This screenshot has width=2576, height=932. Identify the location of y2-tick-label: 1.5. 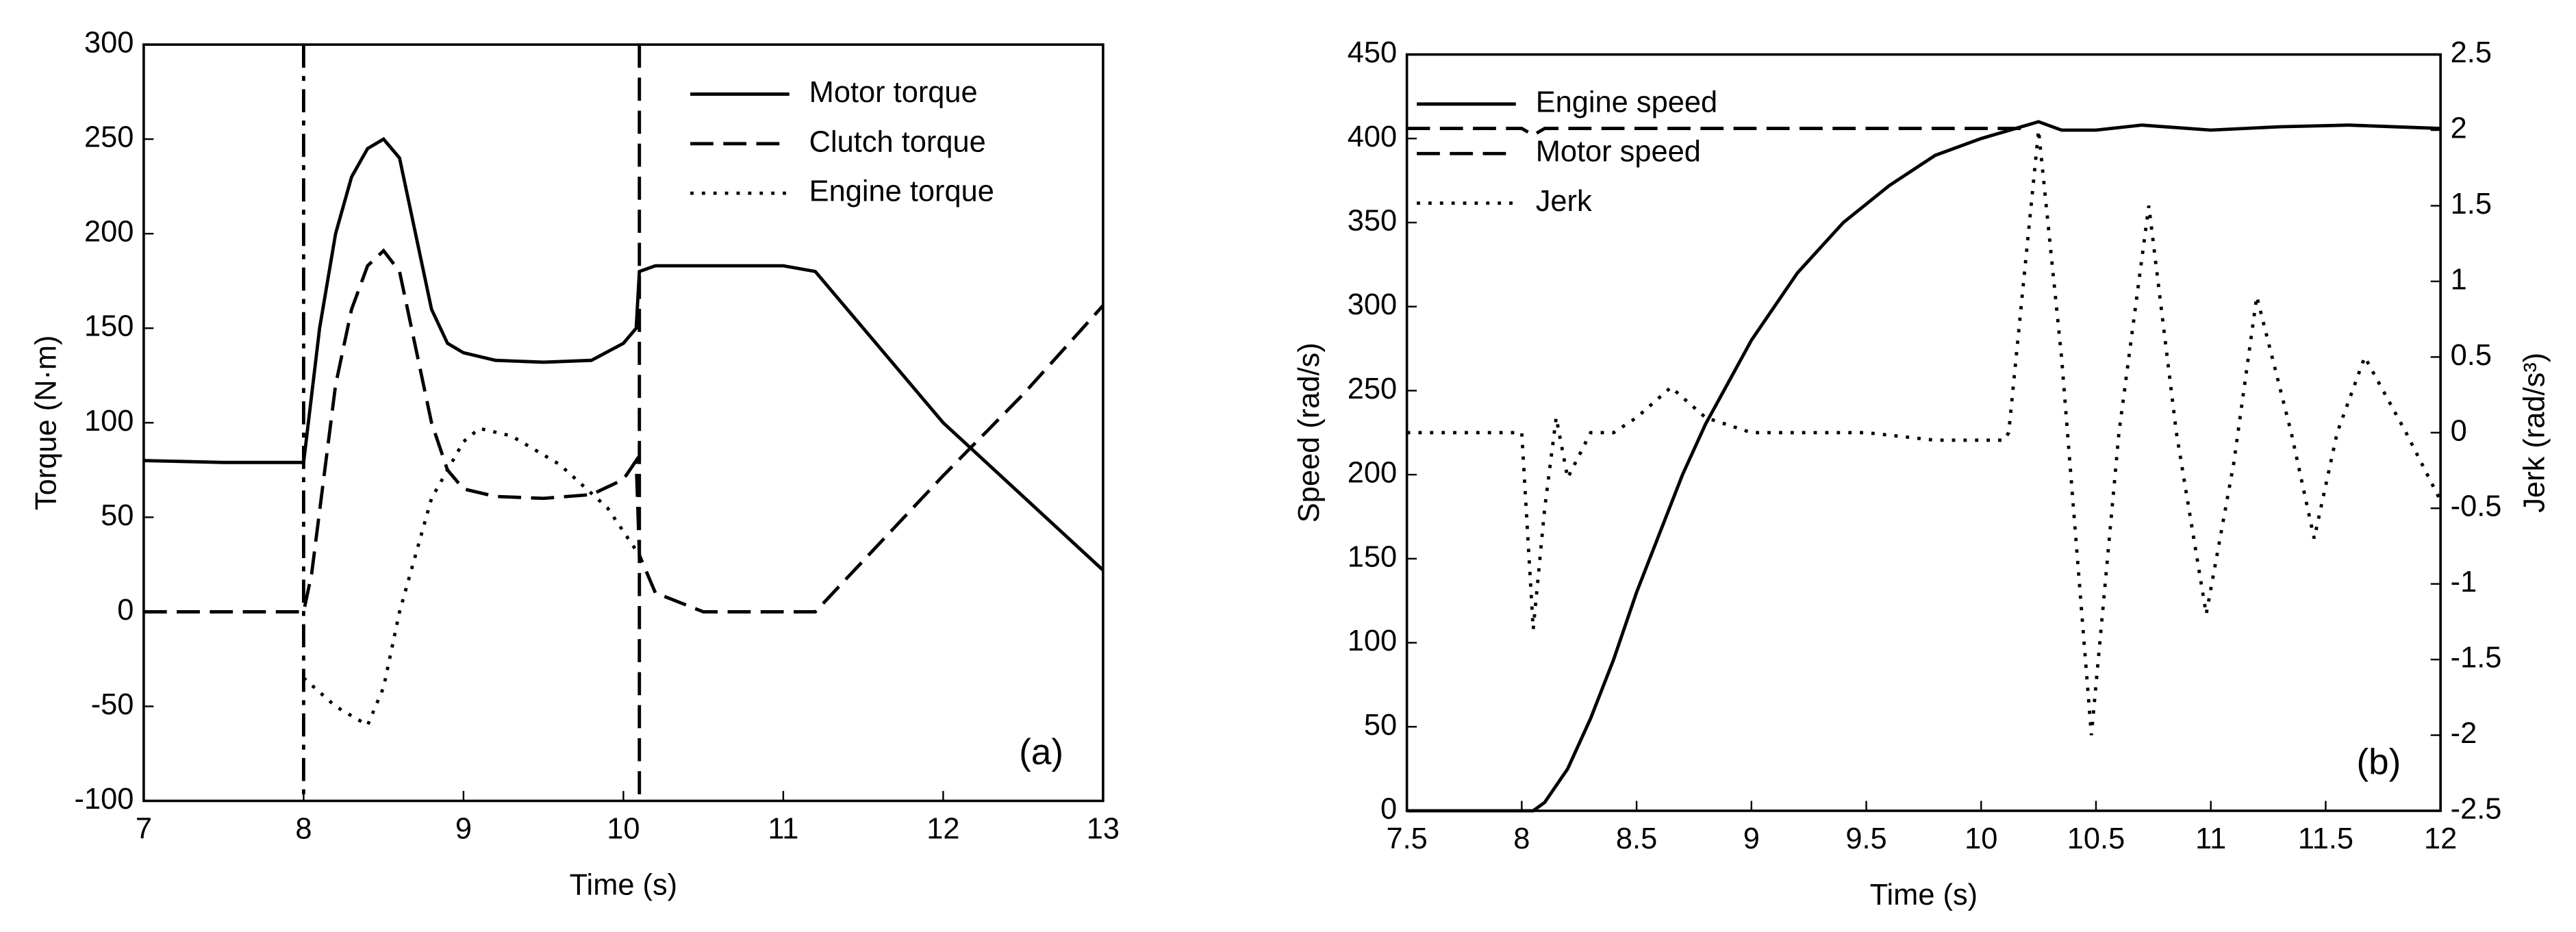
(2471, 204).